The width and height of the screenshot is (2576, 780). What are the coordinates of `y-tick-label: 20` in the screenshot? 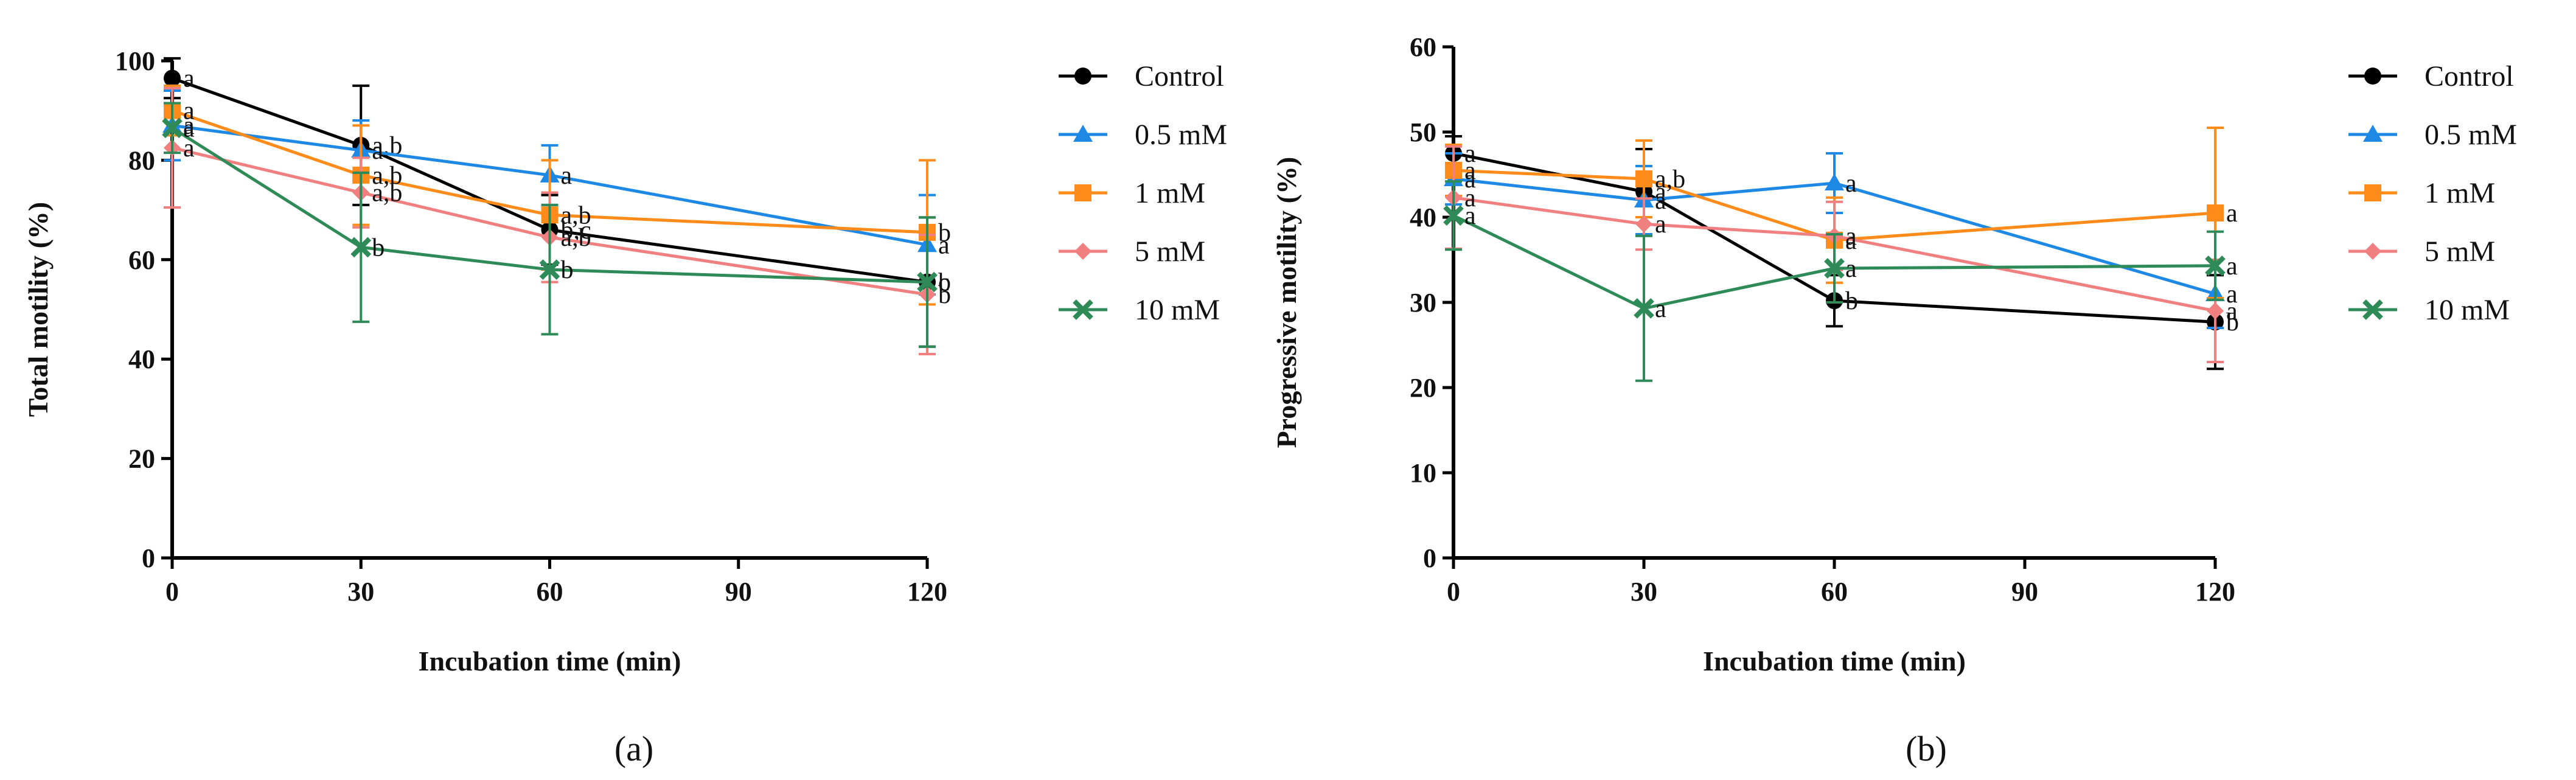 It's located at (141, 459).